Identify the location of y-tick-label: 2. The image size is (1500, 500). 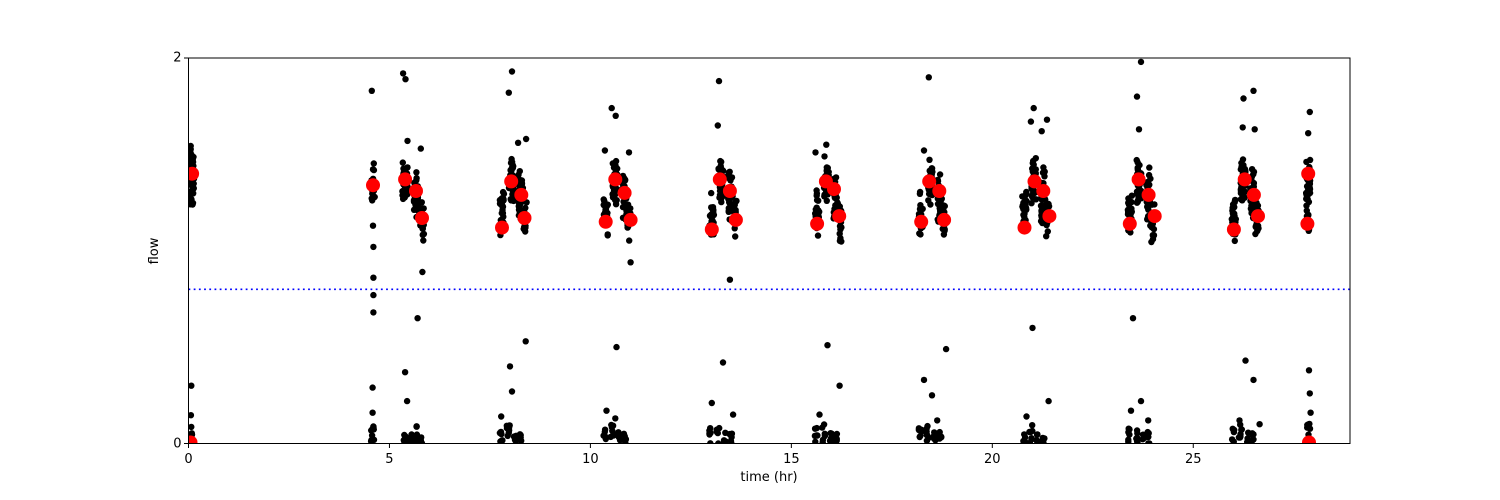
(177, 58).